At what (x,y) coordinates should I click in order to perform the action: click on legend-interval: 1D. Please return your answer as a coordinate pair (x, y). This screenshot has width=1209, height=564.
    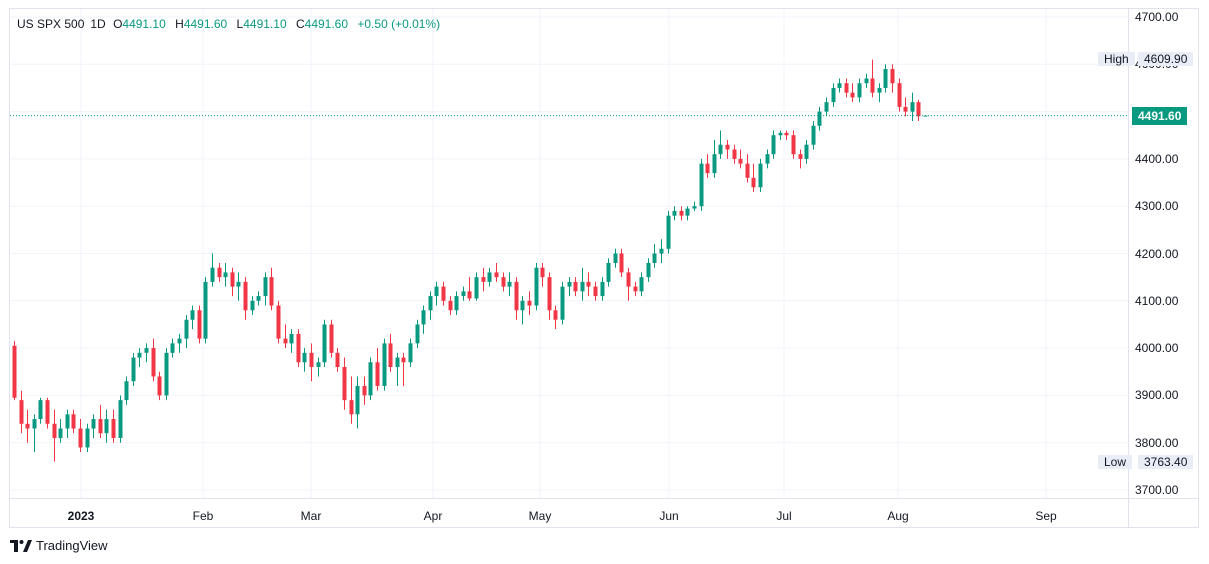
    Looking at the image, I should click on (98, 24).